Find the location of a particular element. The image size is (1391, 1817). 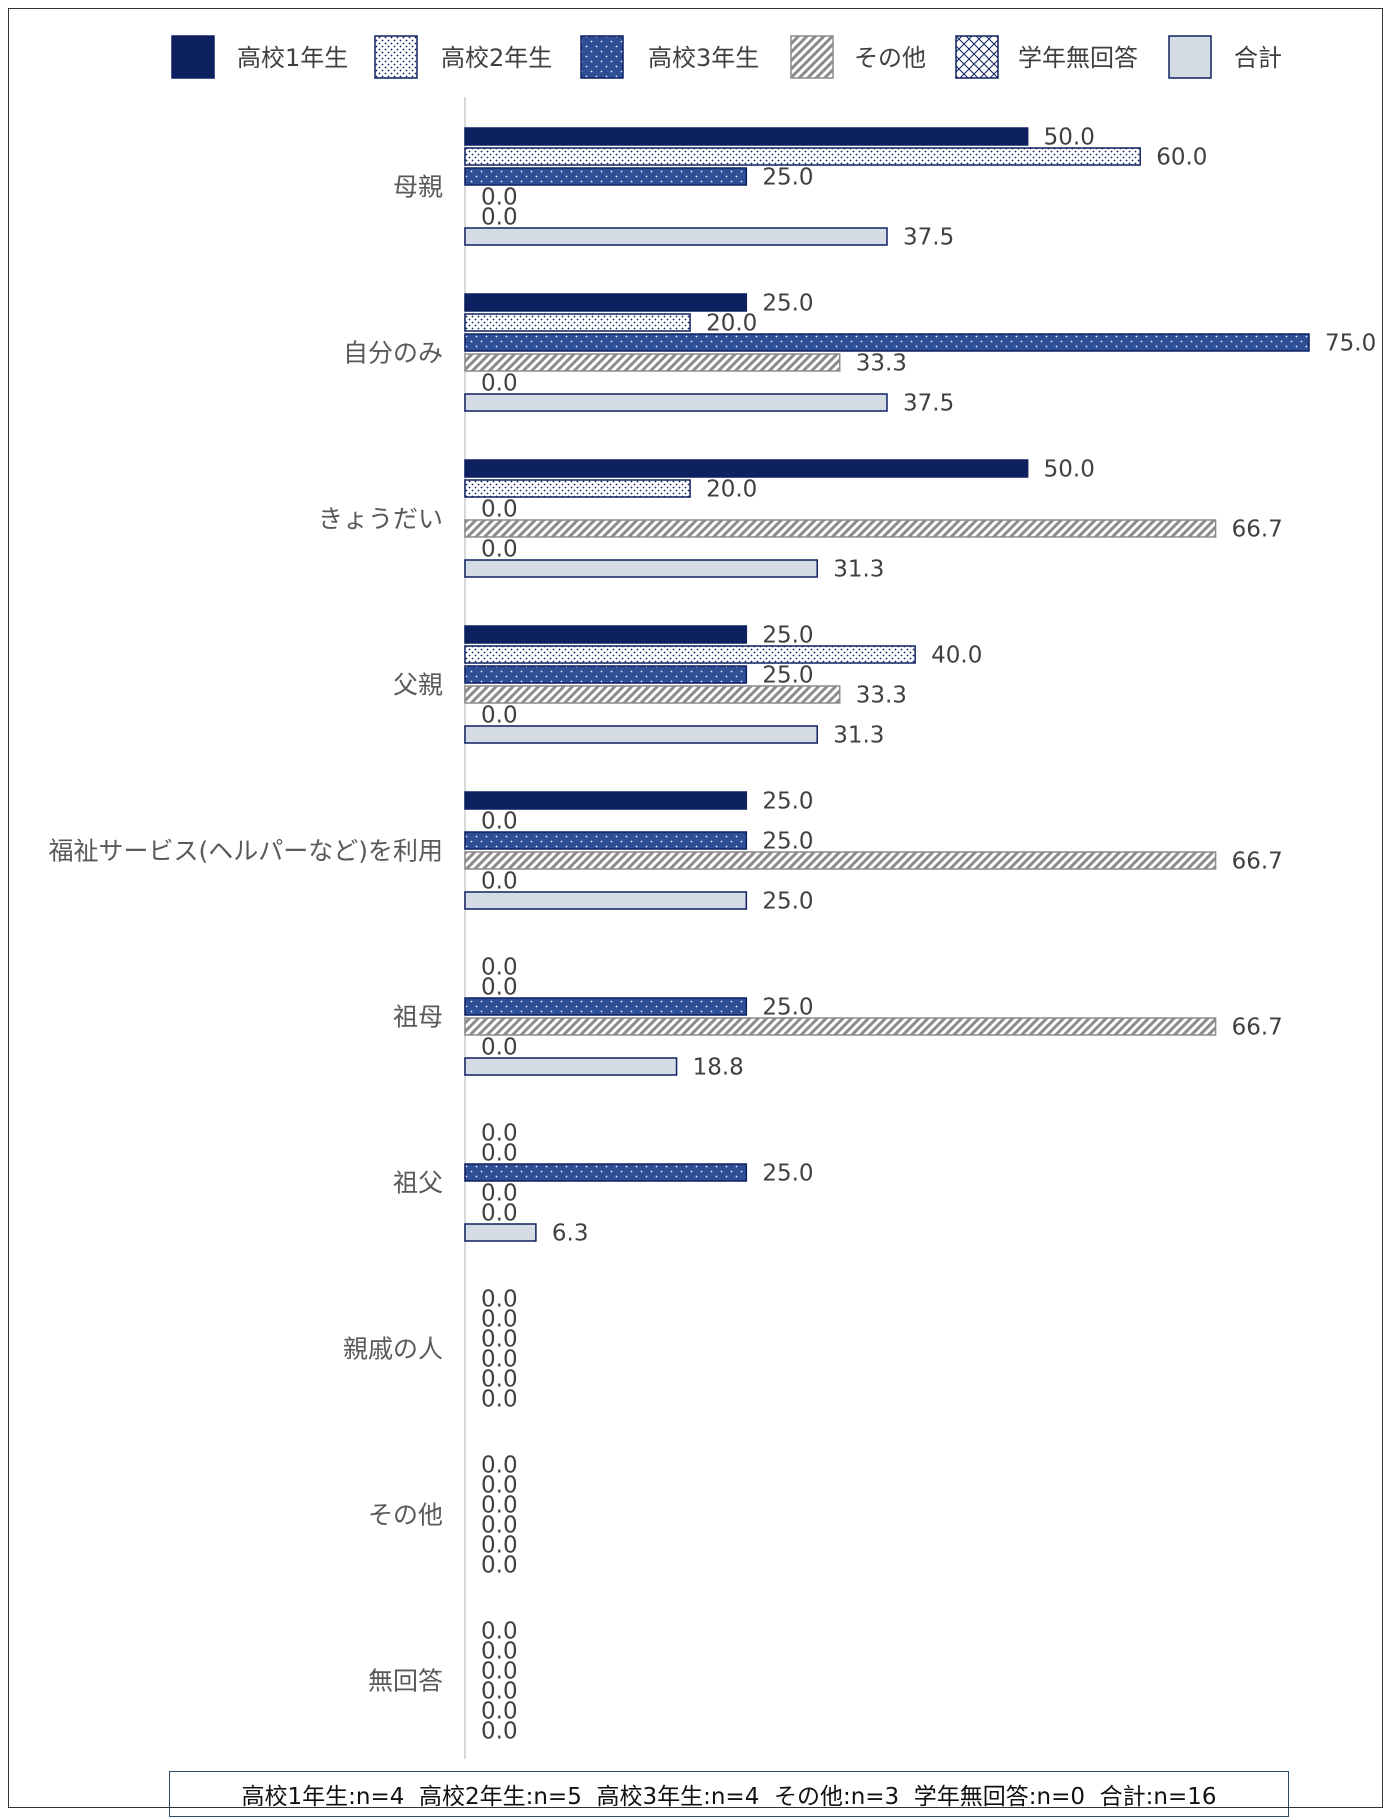

value-label-5-1: 0.0 is located at coordinates (499, 988).